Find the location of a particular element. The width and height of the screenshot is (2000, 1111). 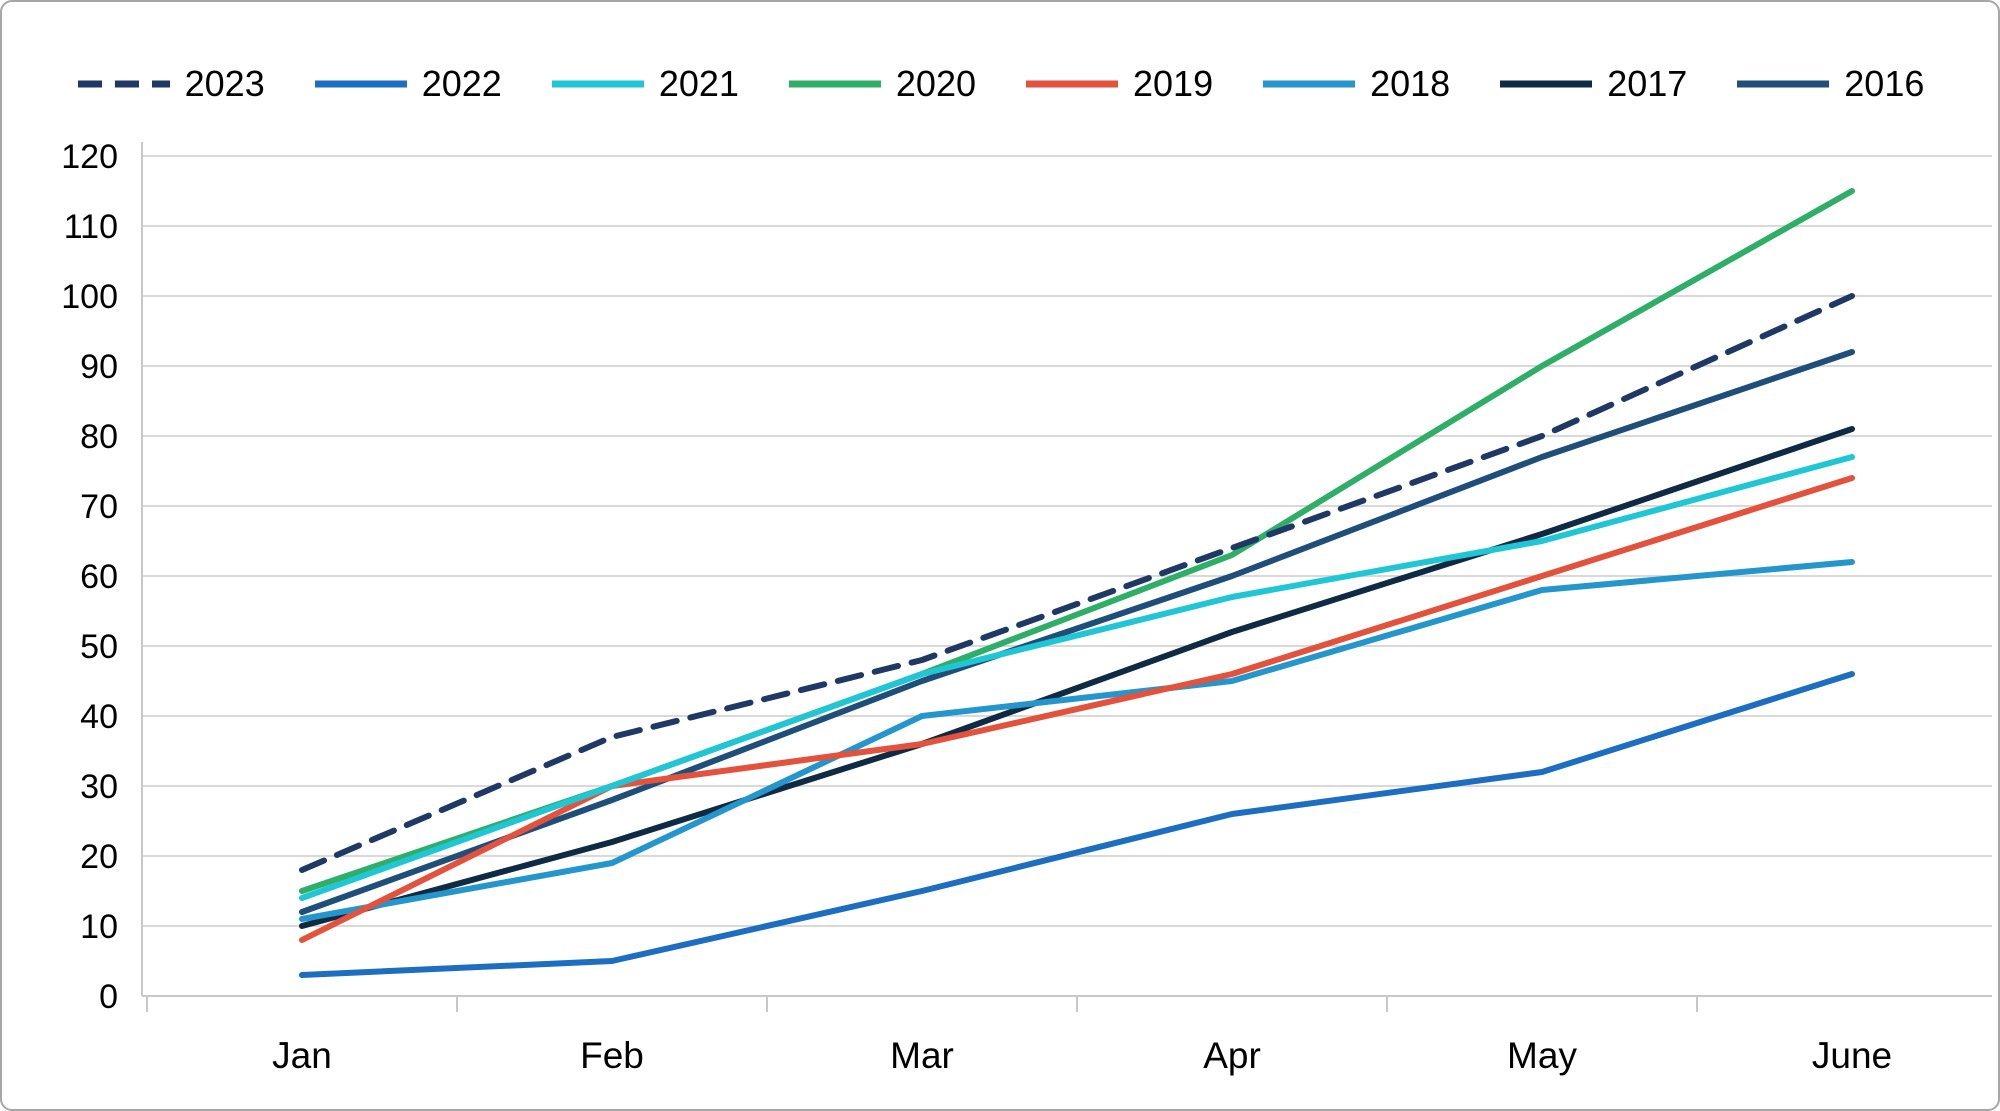

legend-item-2016: 2016 is located at coordinates (1829, 84).